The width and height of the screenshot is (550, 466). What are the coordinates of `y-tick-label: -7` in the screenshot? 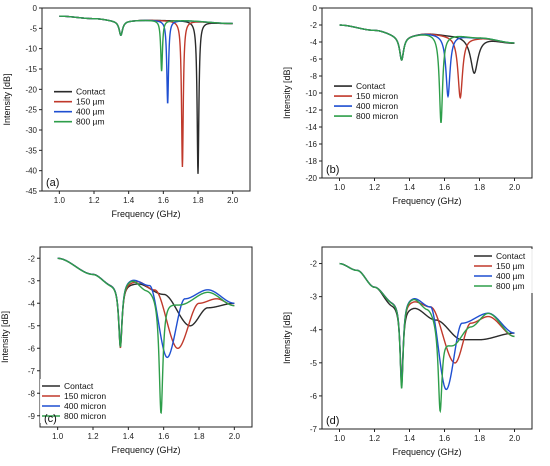 It's located at (32, 371).